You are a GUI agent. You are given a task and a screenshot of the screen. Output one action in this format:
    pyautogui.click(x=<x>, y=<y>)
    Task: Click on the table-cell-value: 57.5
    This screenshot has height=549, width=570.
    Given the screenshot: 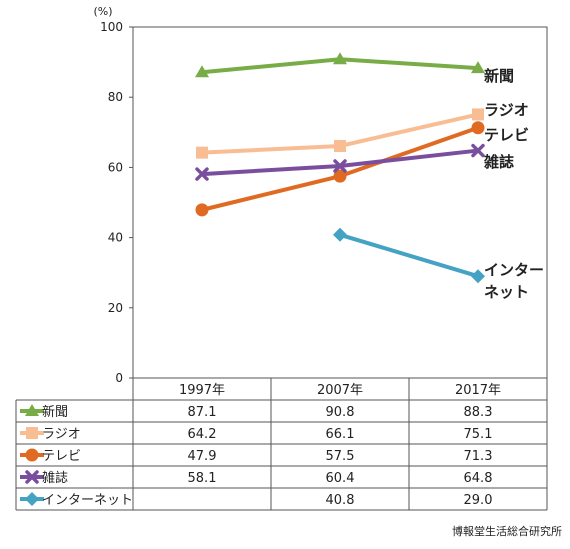 What is the action you would take?
    pyautogui.click(x=340, y=456)
    